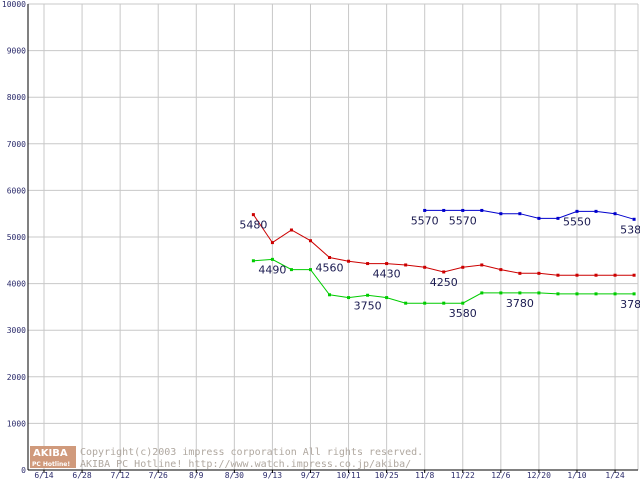 The height and width of the screenshot is (480, 640). I want to click on x-tick-label: 11/8, so click(424, 475).